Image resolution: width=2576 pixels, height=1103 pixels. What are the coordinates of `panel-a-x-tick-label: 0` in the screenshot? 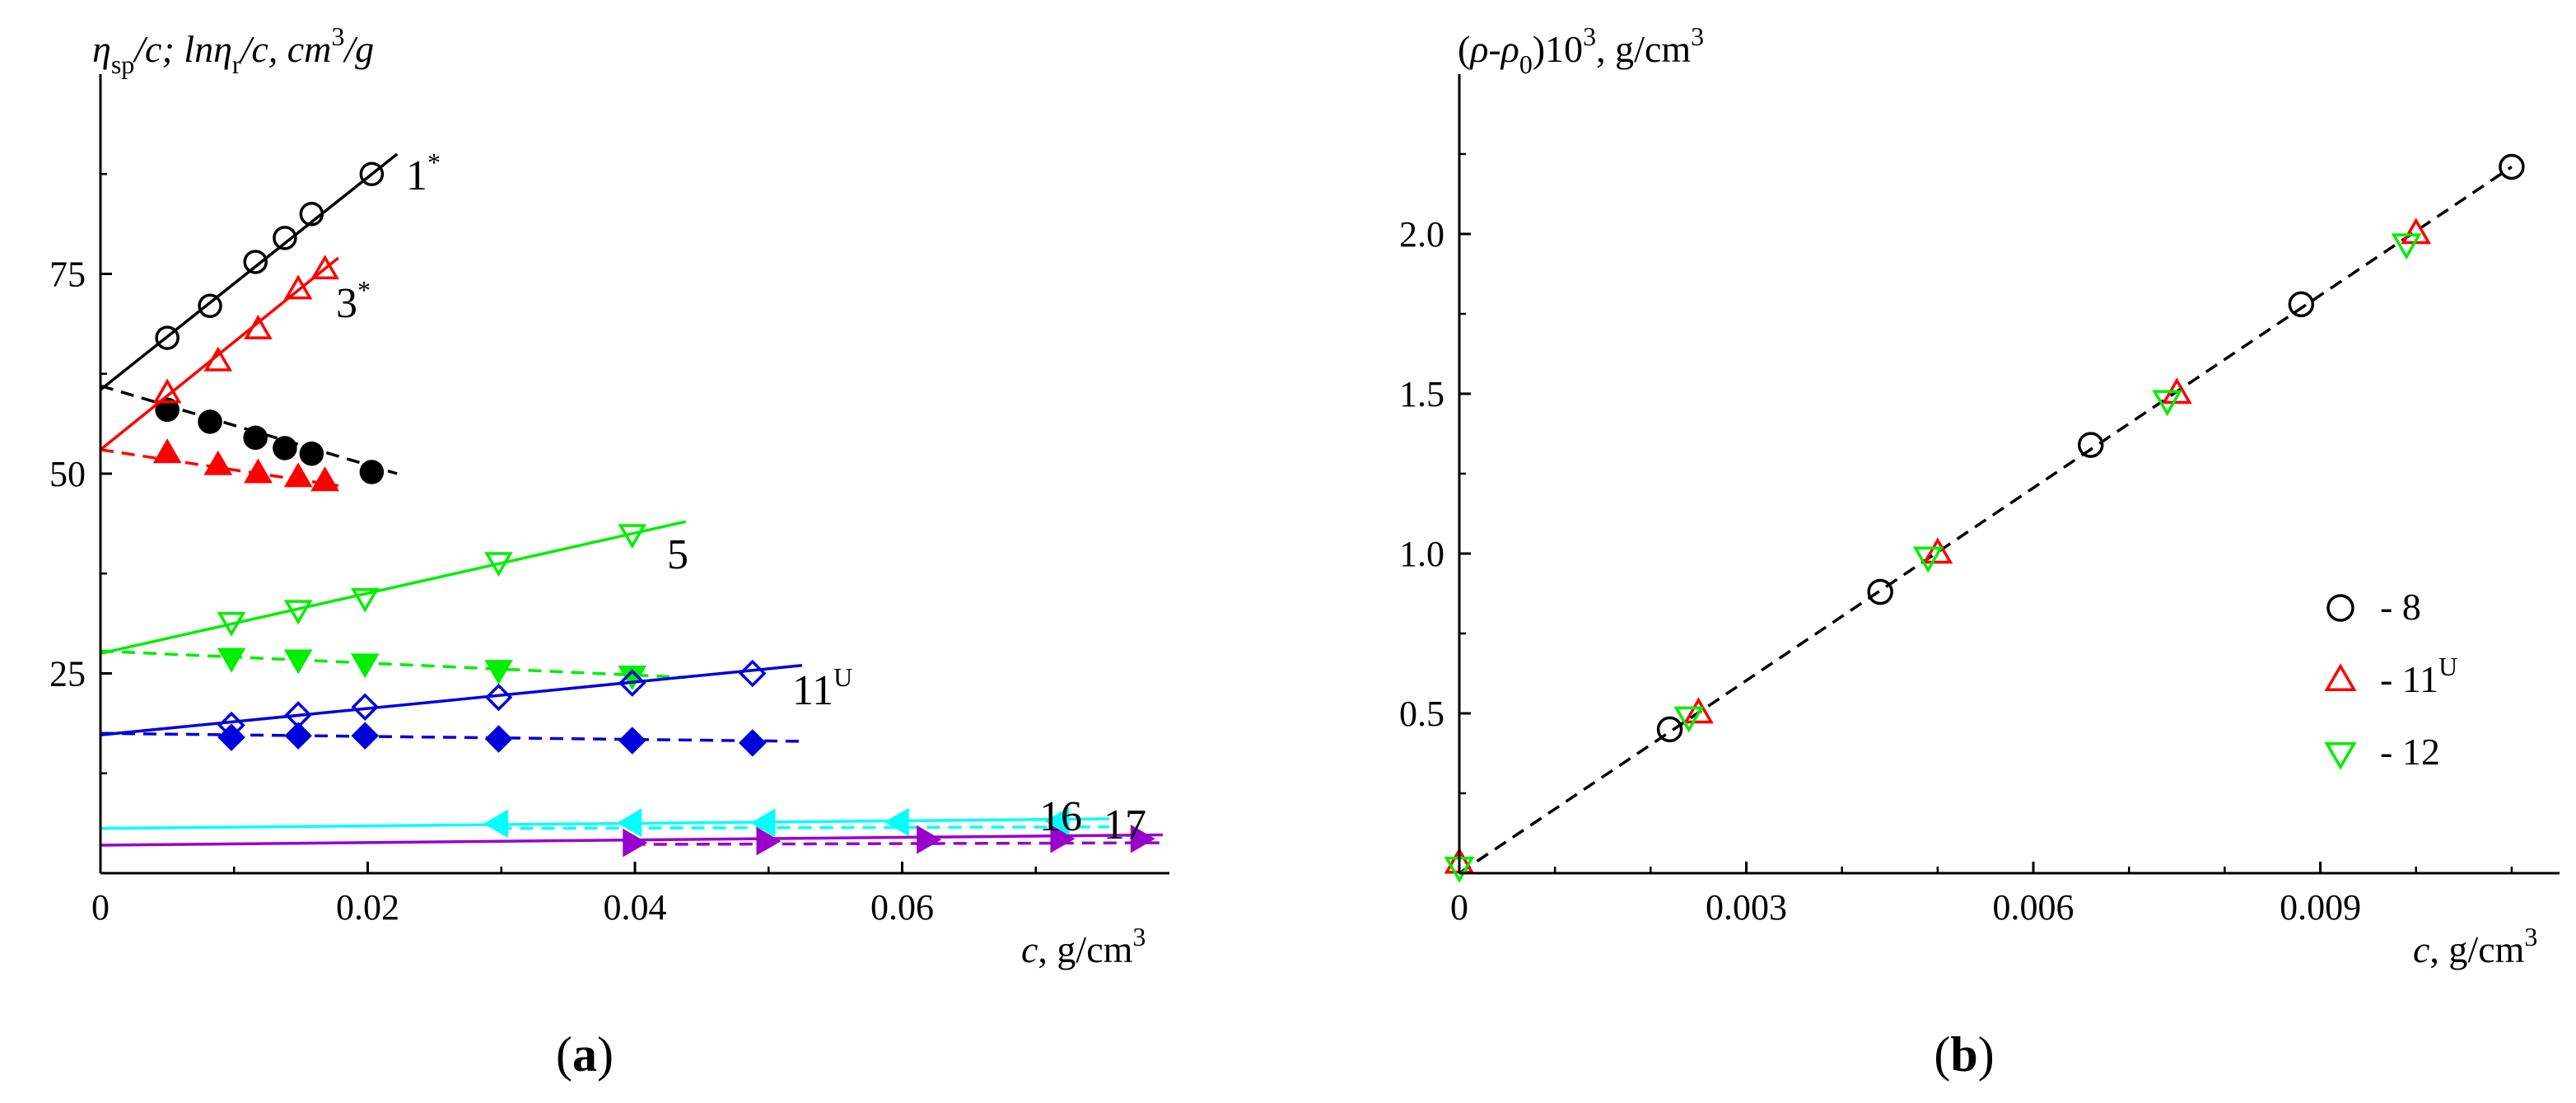 It's located at (100, 908).